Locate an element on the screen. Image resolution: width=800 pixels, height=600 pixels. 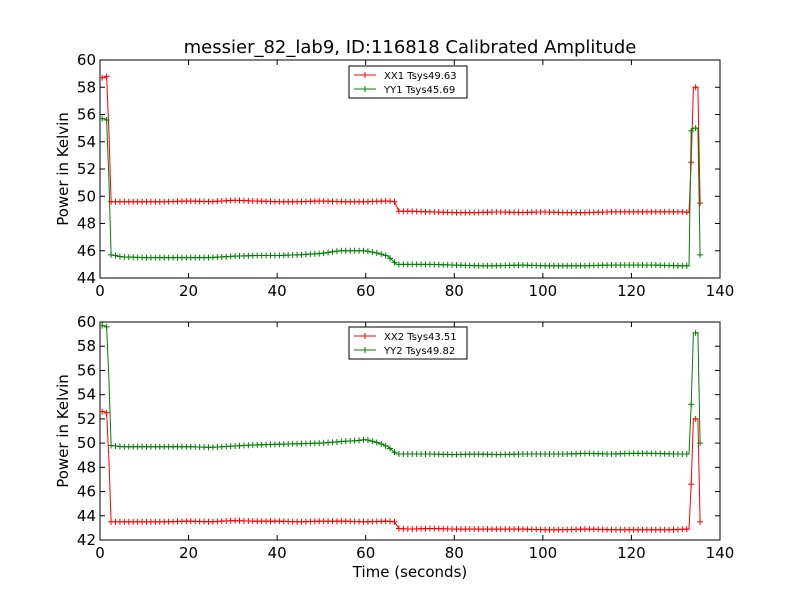
top-ytick-label: 54 is located at coordinates (86, 142).